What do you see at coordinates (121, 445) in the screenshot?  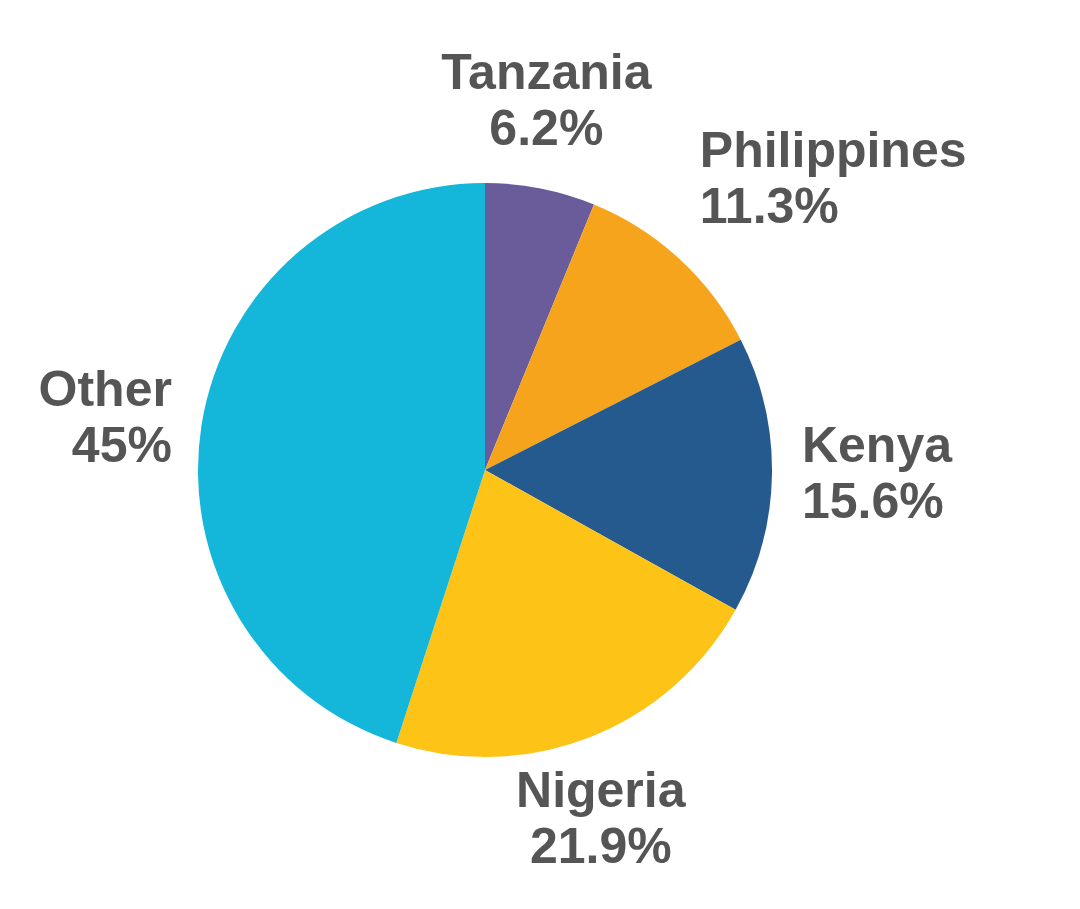 I see `data-label: 45%` at bounding box center [121, 445].